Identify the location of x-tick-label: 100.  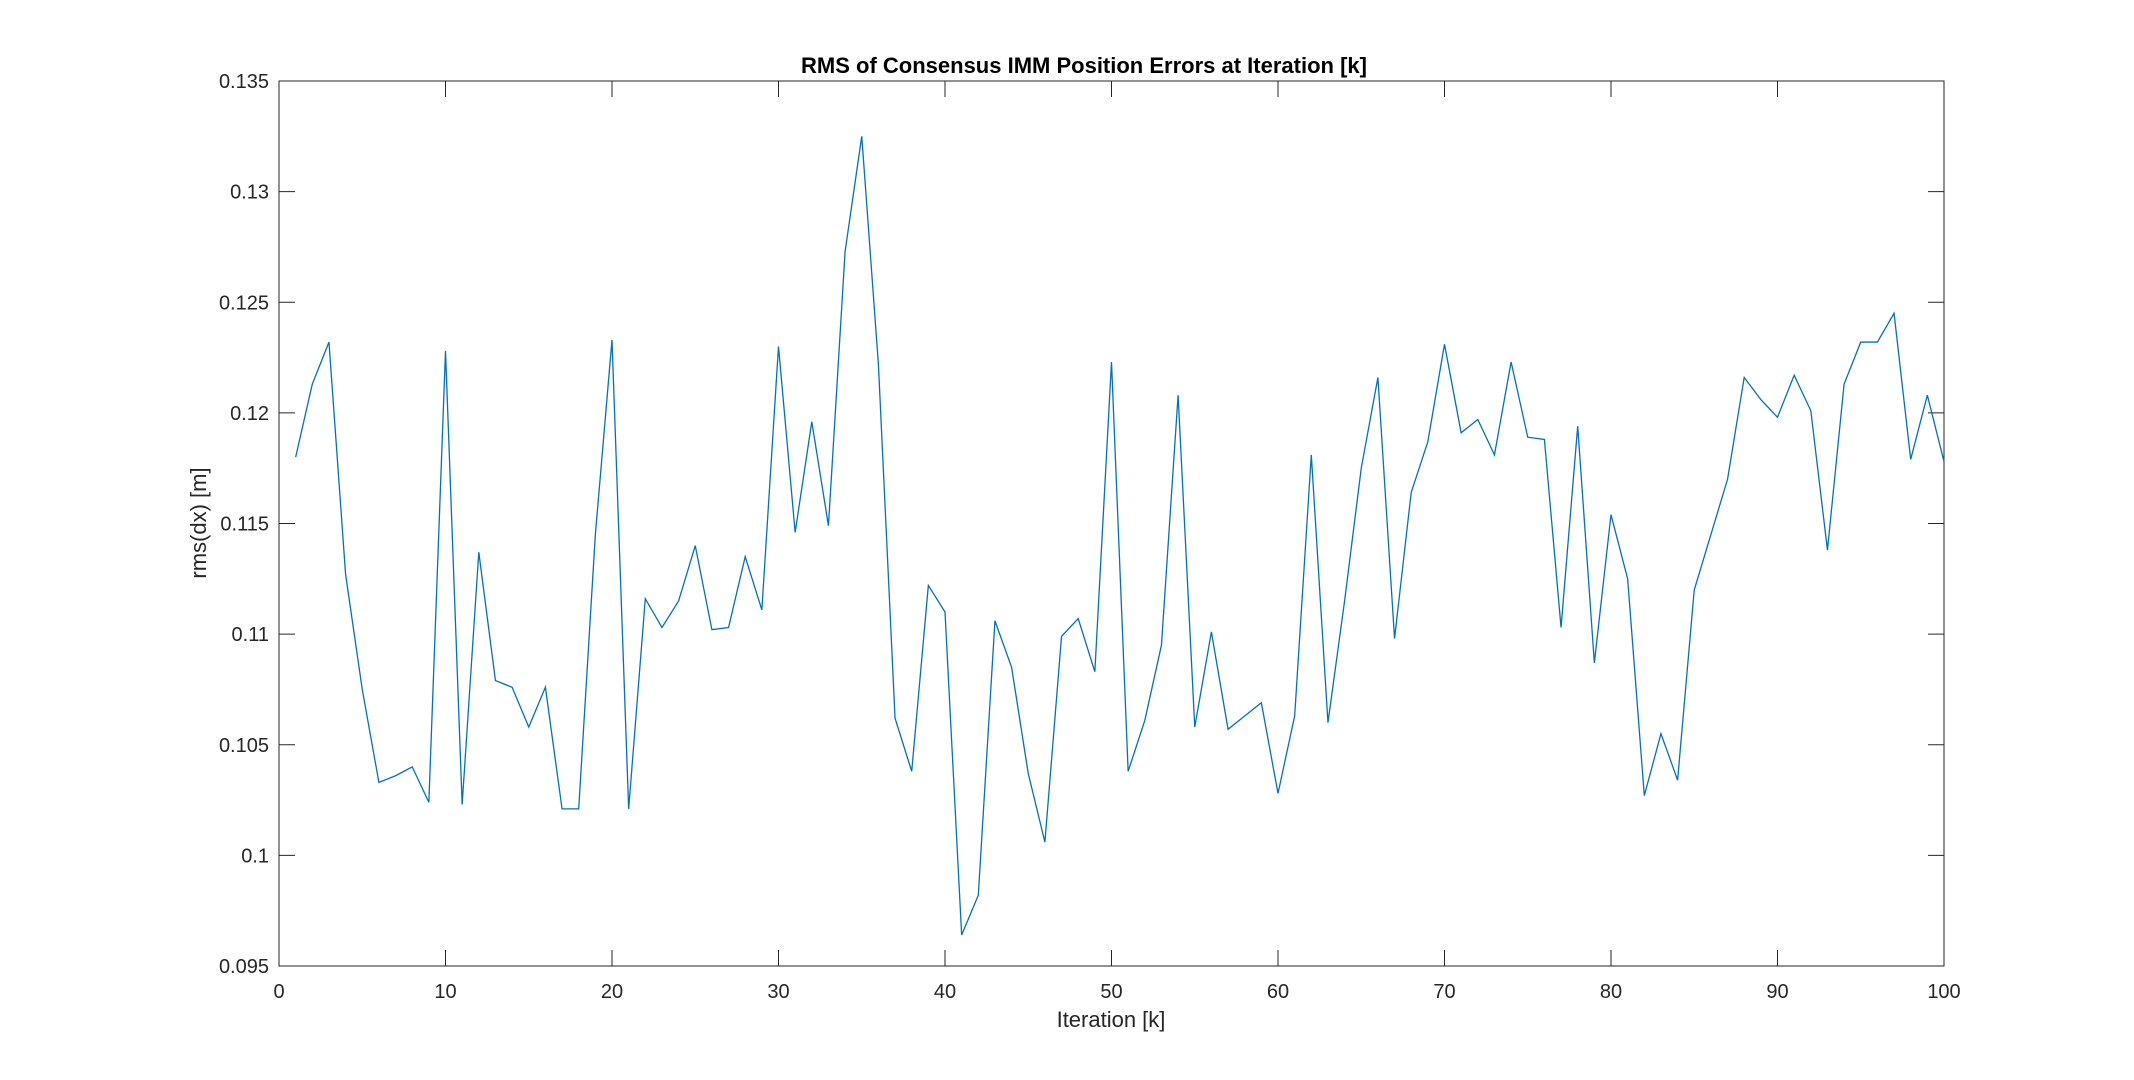
(1943, 992).